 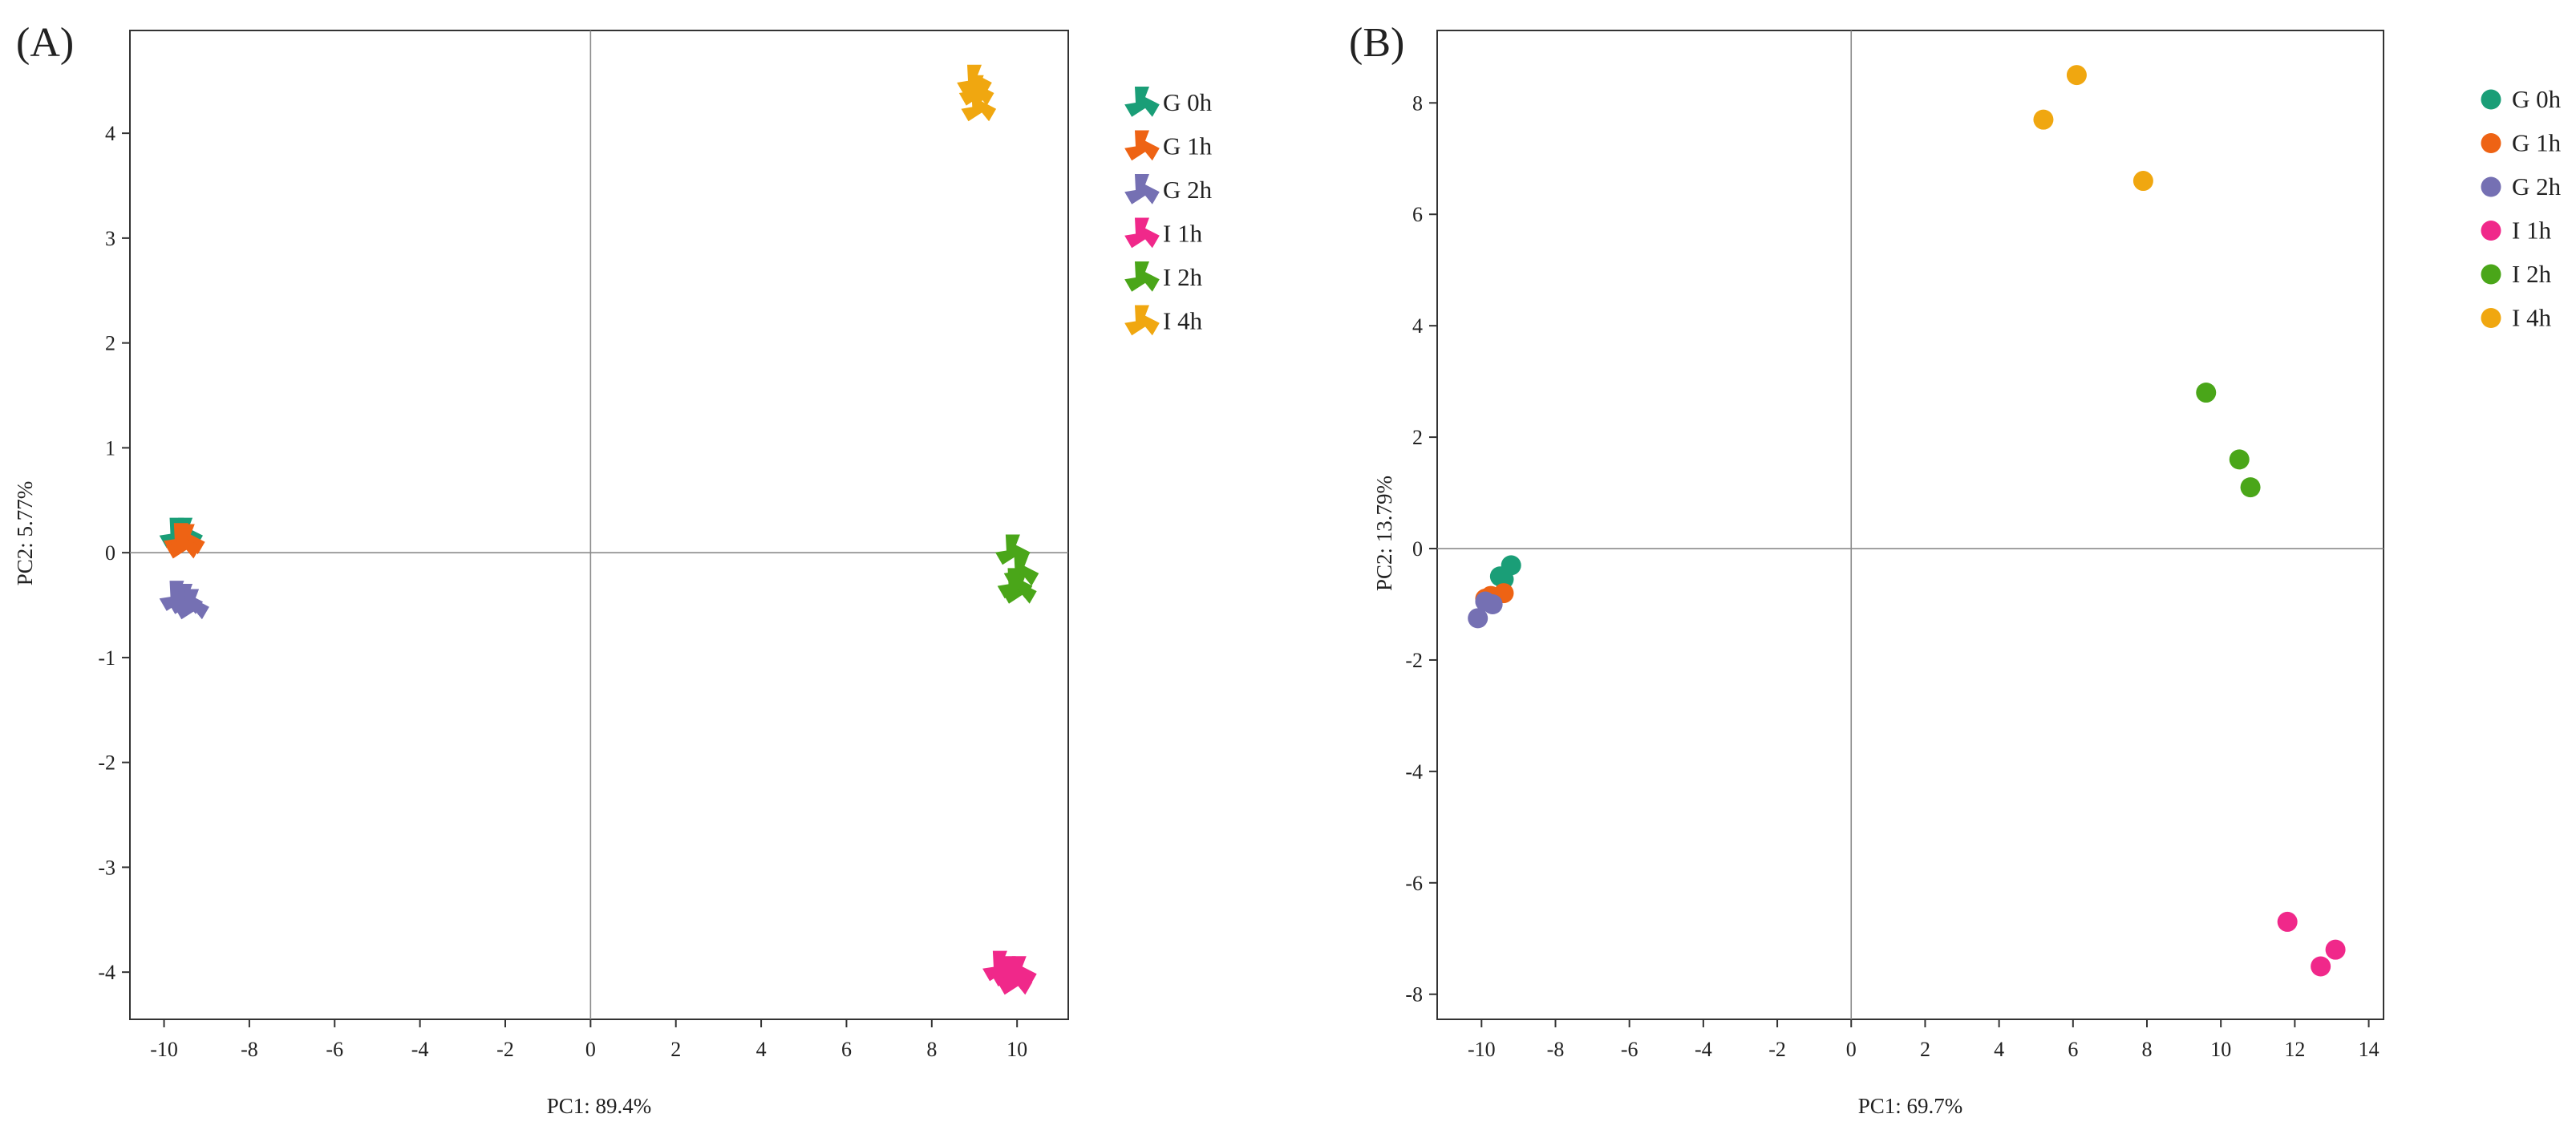 I want to click on y-axis-title: PC2: 13.79%, so click(x=1384, y=533).